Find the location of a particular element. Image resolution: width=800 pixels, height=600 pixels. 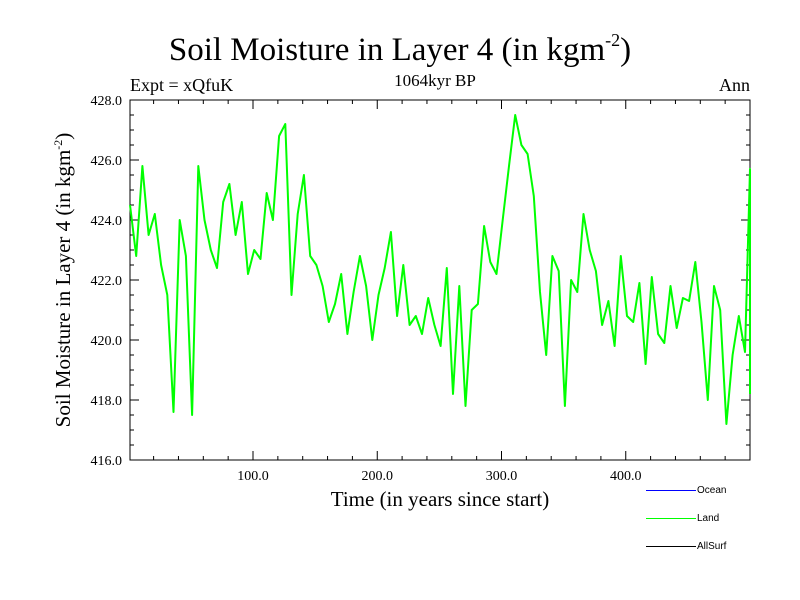

y-tick-label: 422.0 is located at coordinates (107, 281).